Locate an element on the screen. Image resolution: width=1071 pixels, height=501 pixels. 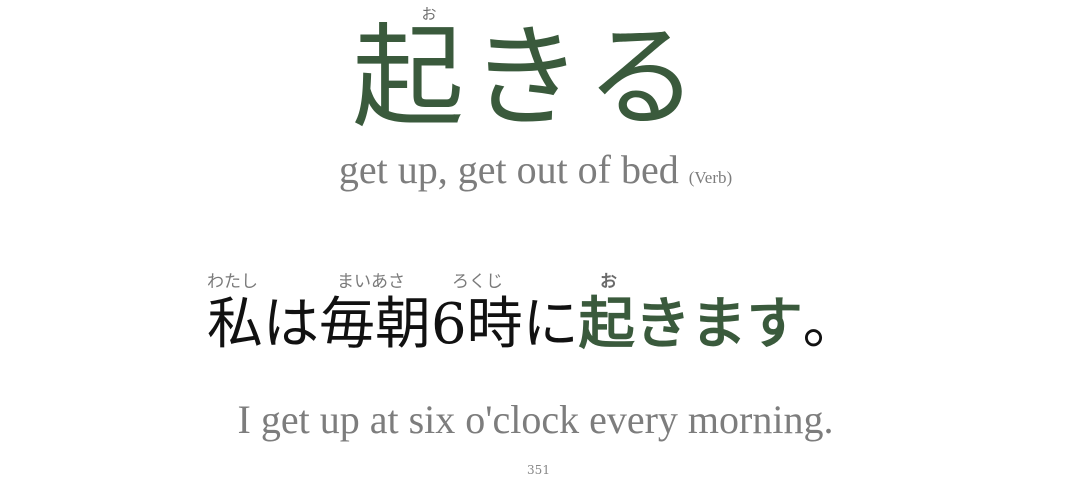
headword-furigana: お is located at coordinates (429, 14).